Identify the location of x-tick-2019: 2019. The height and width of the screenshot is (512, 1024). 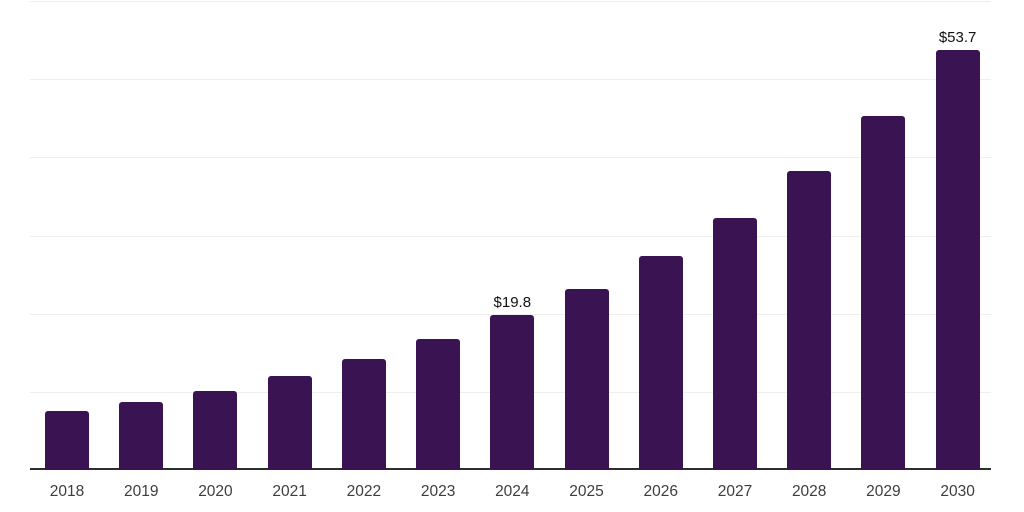
(141, 491).